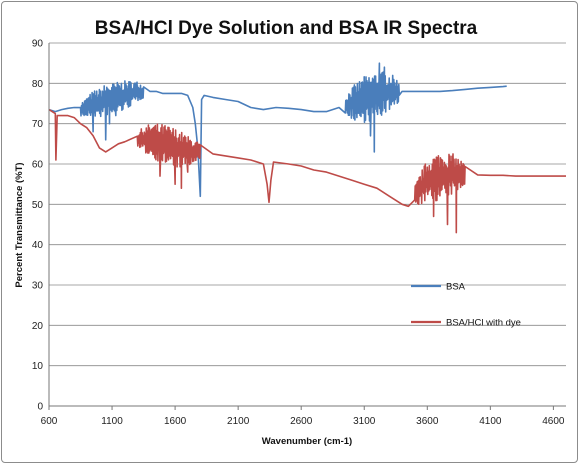 This screenshot has width=581, height=466. Describe the element at coordinates (286, 28) in the screenshot. I see `chart-title: BSA/HCl Dye Solution and BSA IR Spectra` at that location.